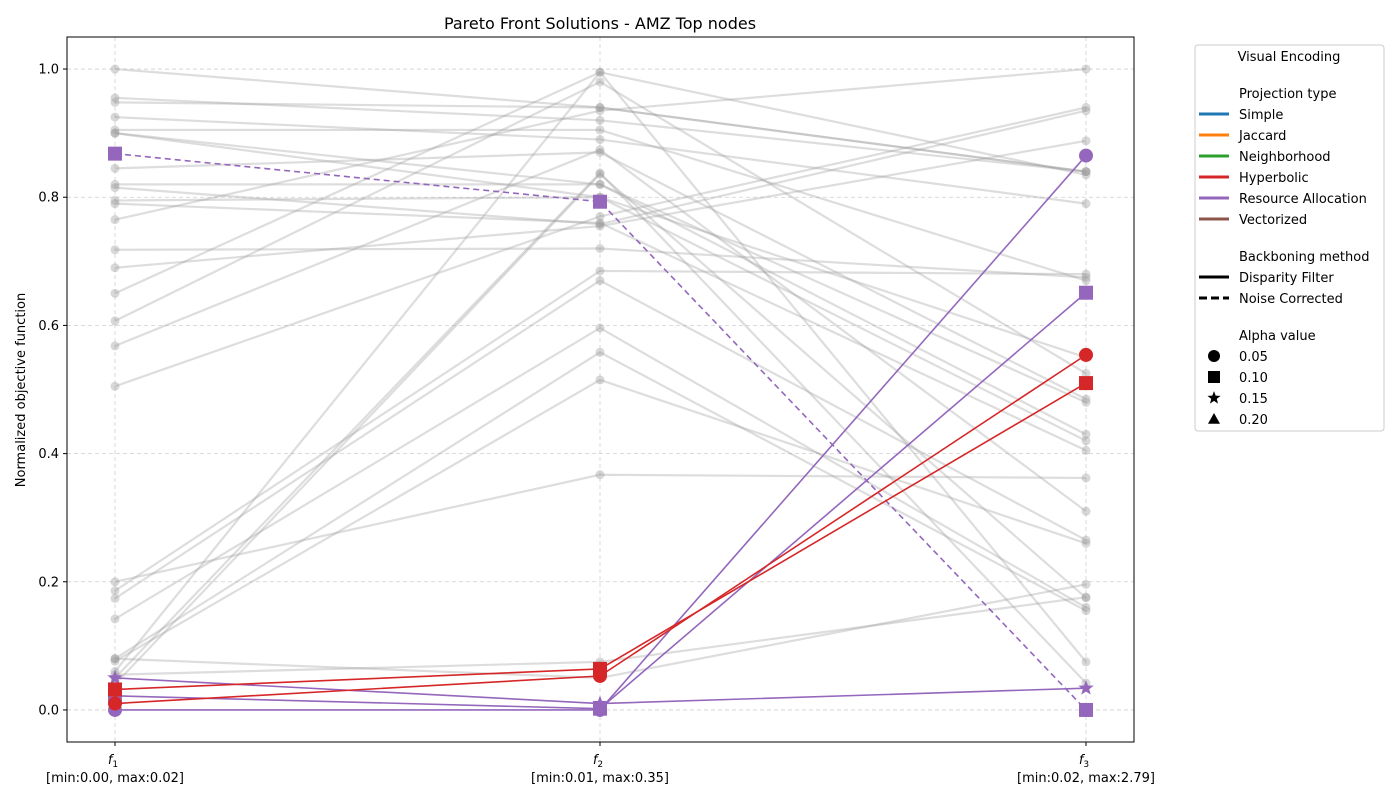  I want to click on x-axis-label-f2: f2, so click(598, 761).